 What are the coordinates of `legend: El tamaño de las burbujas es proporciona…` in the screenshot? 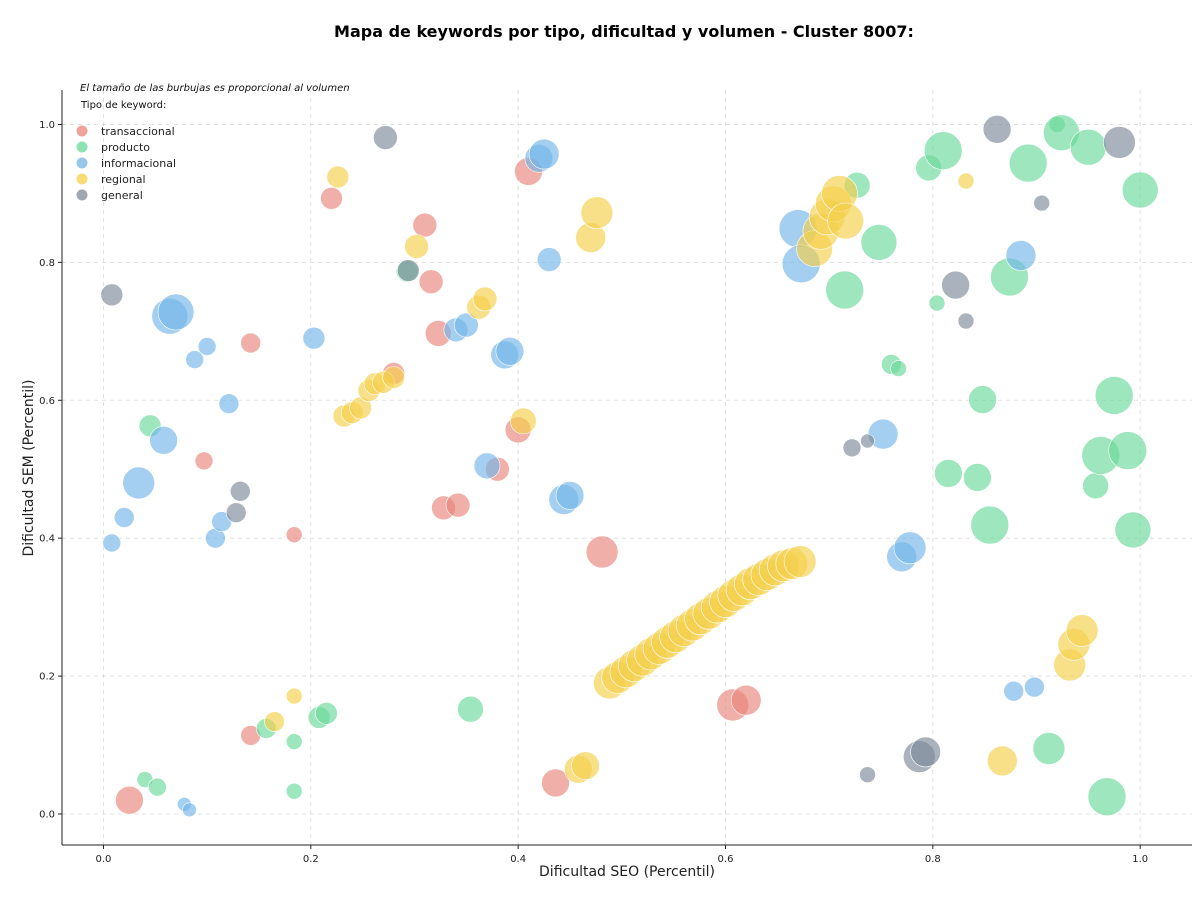 It's located at (213, 142).